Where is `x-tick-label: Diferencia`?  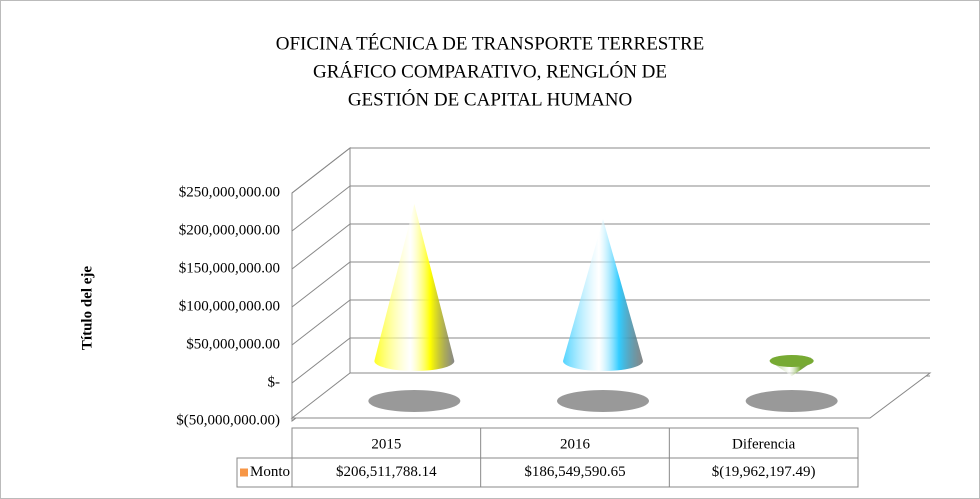
x-tick-label: Diferencia is located at coordinates (764, 444).